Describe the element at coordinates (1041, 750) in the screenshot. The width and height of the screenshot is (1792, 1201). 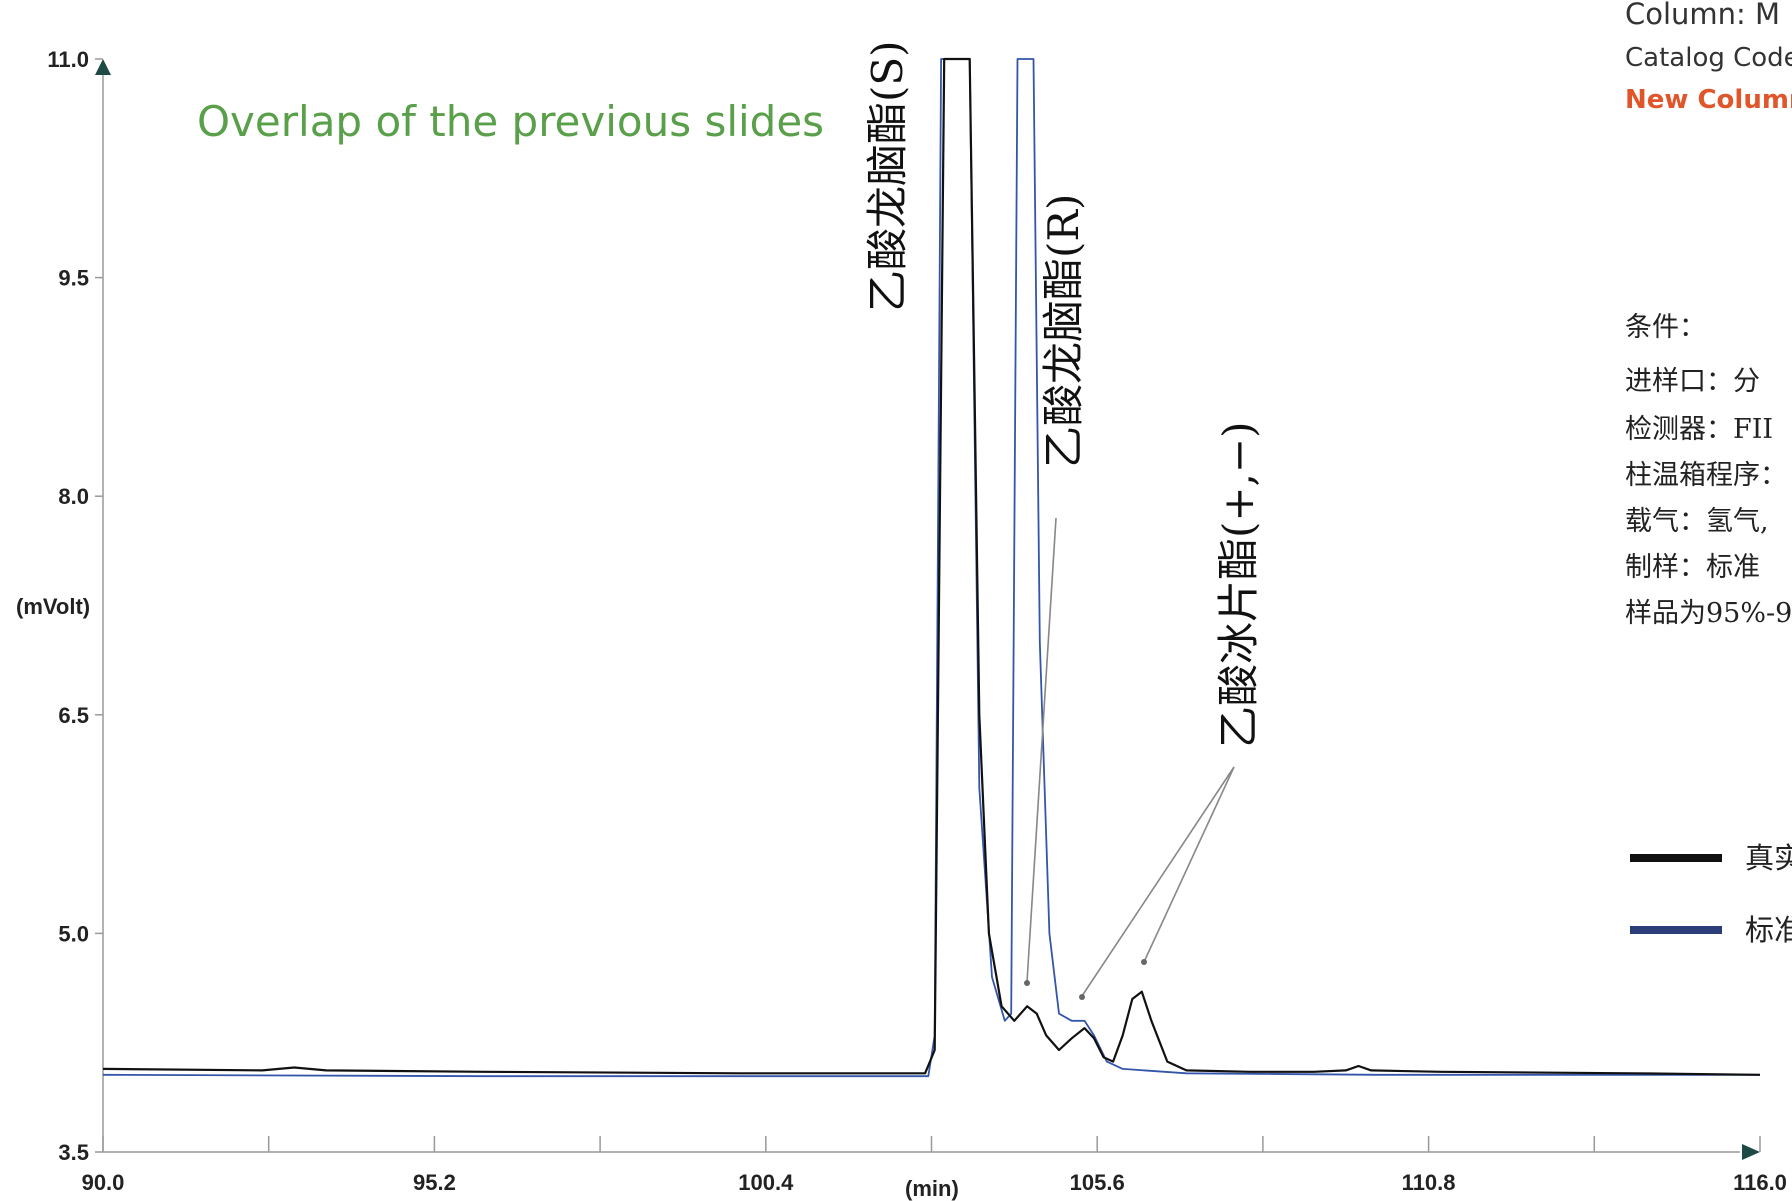
I see `pointer-r` at that location.